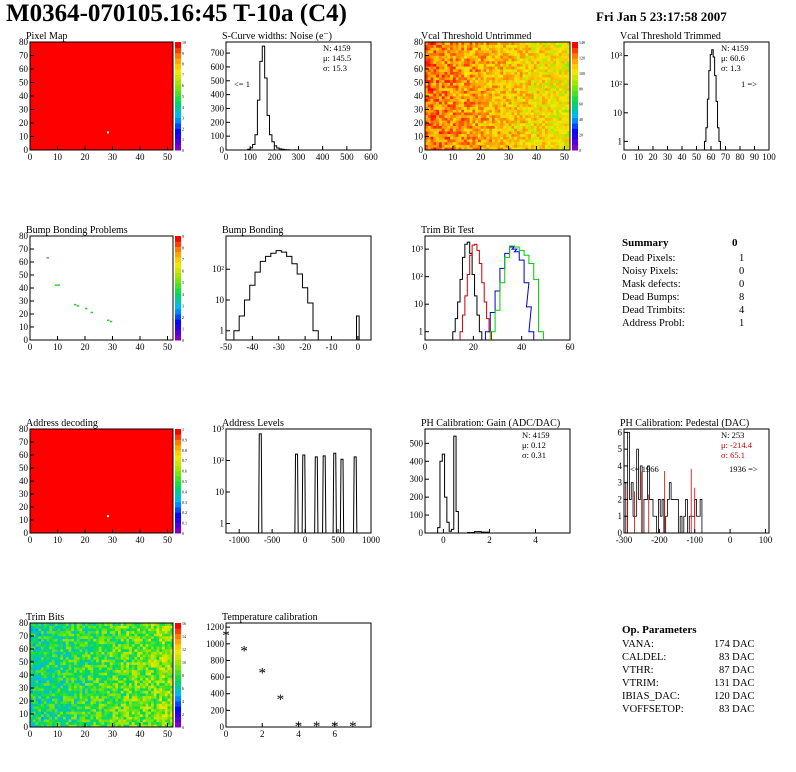  Describe the element at coordinates (24, 481) in the screenshot. I see `address-decoding-ytick-label: 40` at that location.